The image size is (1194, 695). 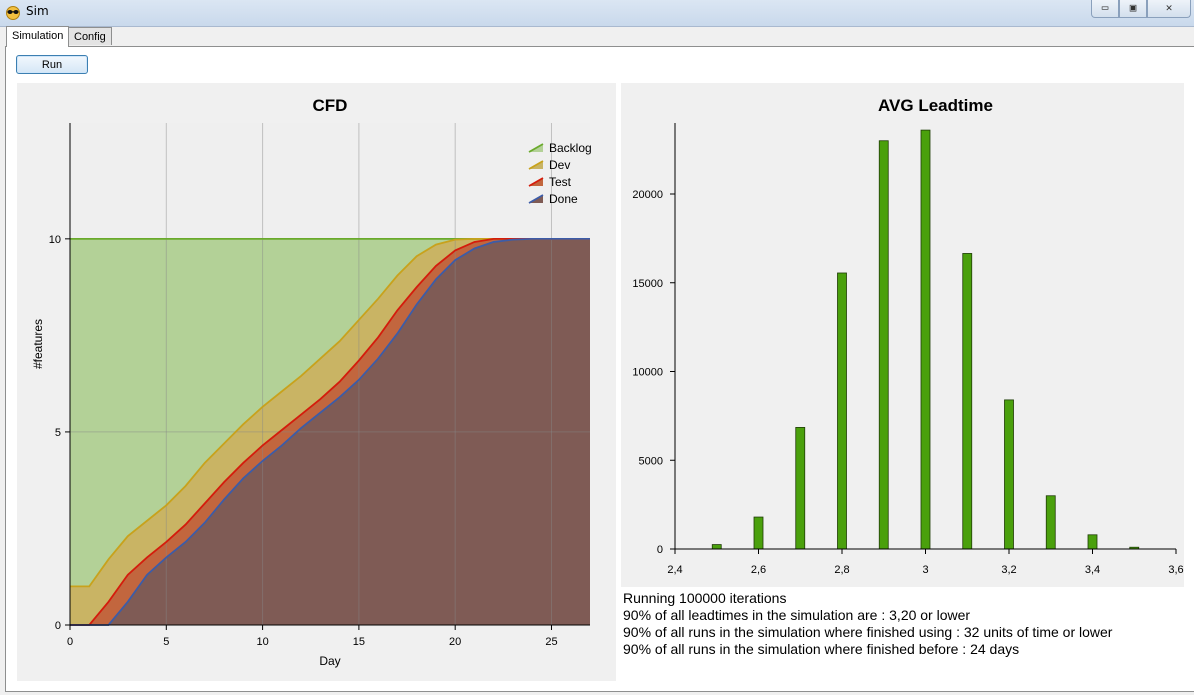 What do you see at coordinates (58, 626) in the screenshot?
I see `cfd-y-tick-label: 0` at bounding box center [58, 626].